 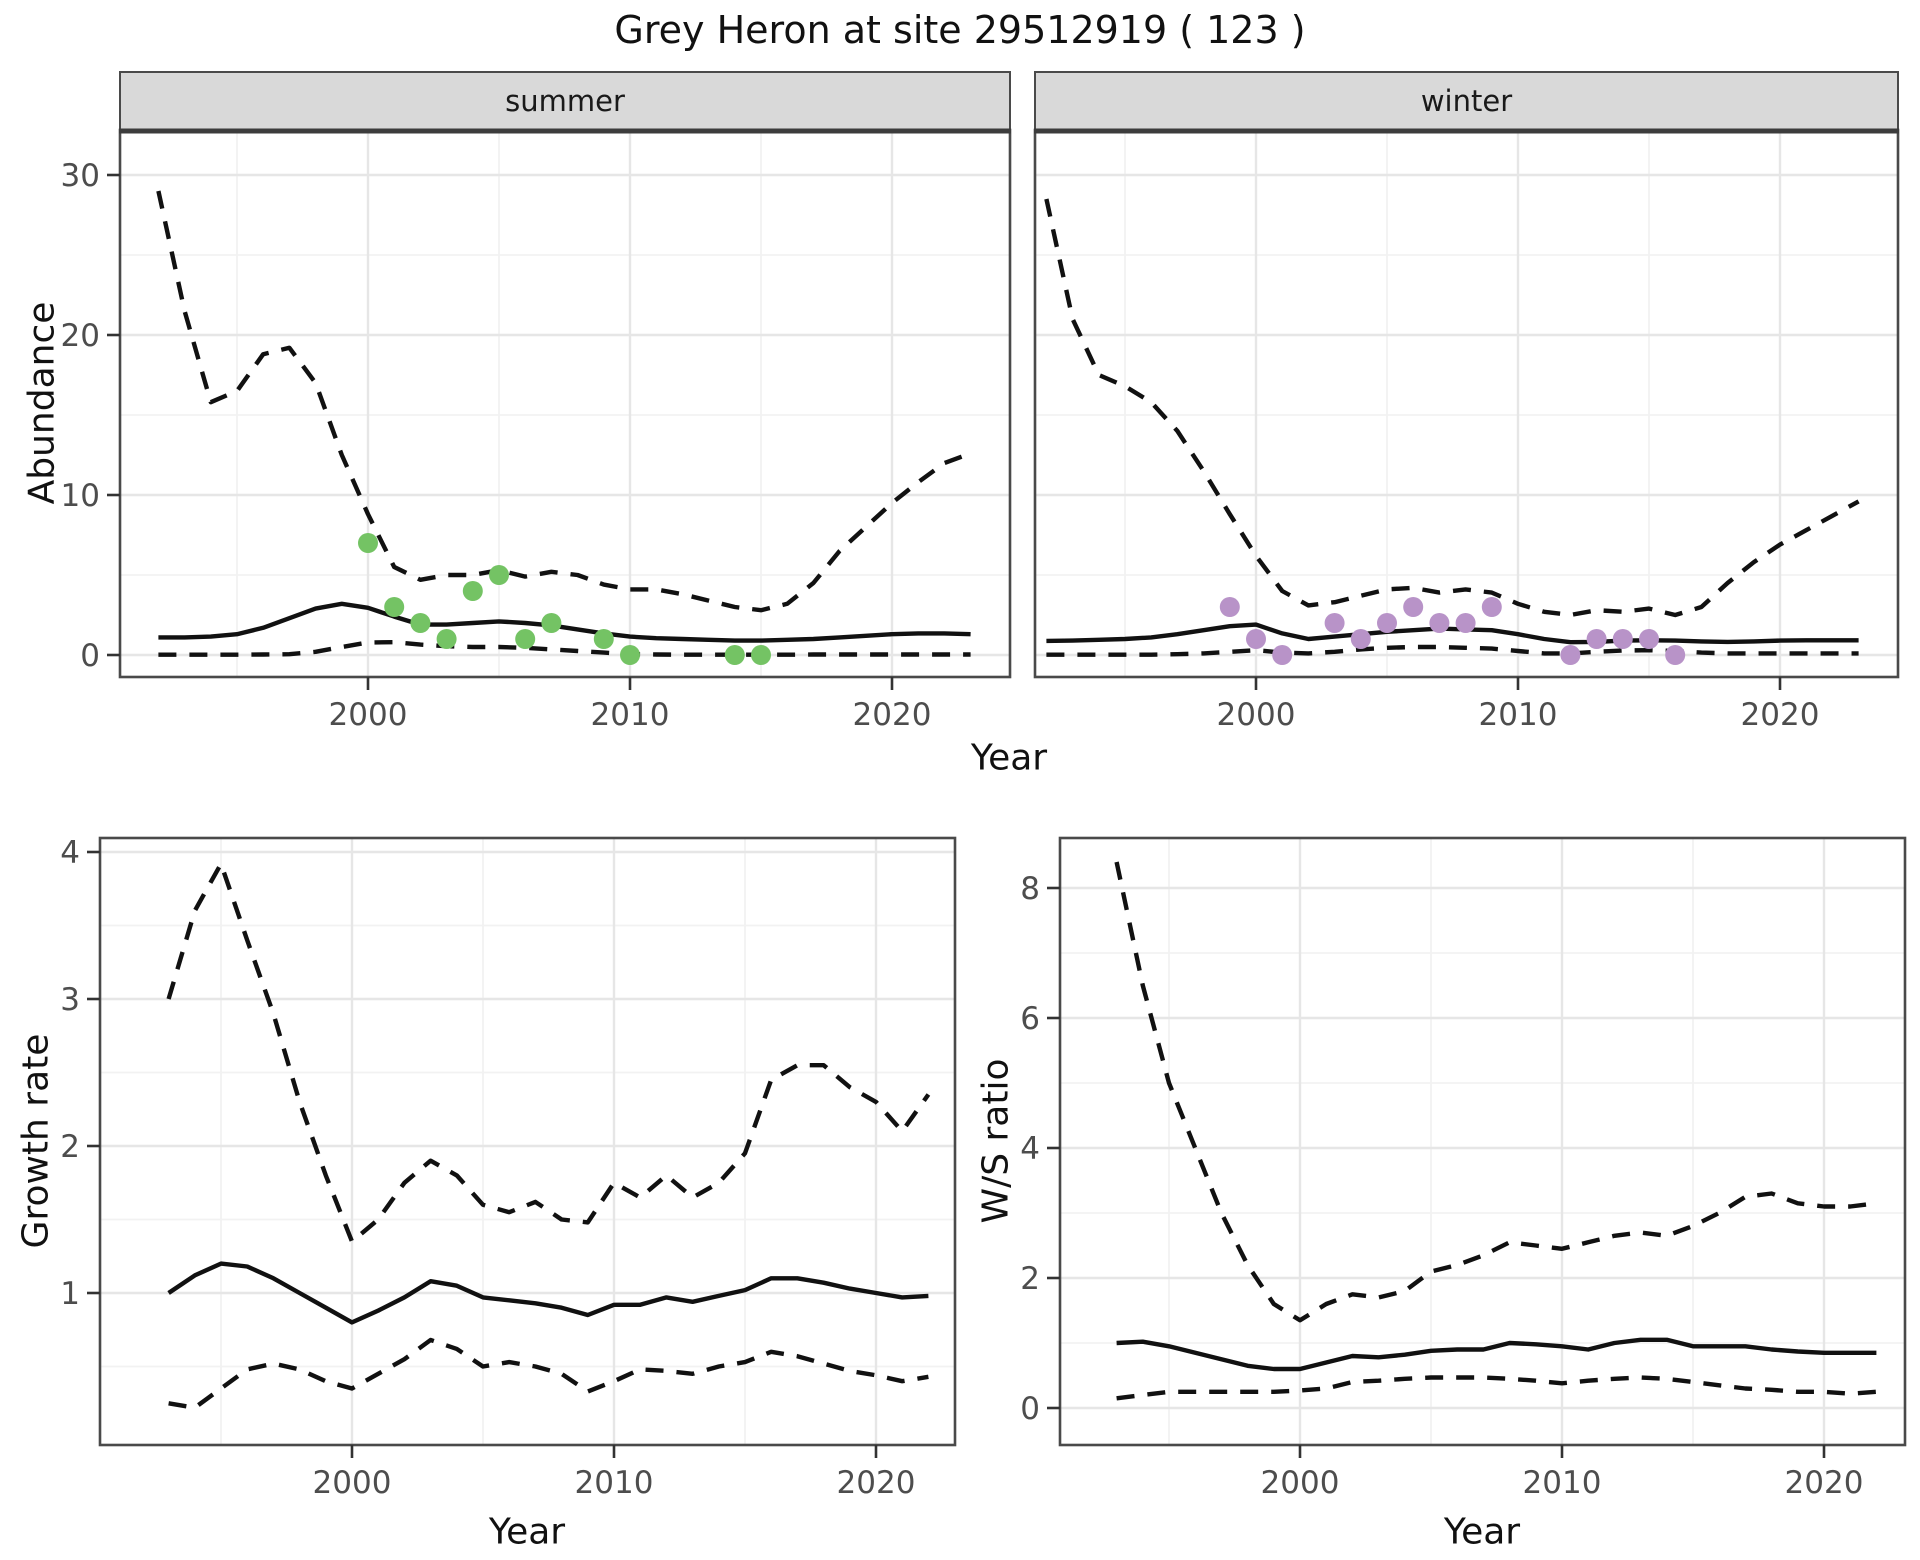 I want to click on figure-title: Grey Heron at site 29512919 ( 123 ), so click(x=960, y=30).